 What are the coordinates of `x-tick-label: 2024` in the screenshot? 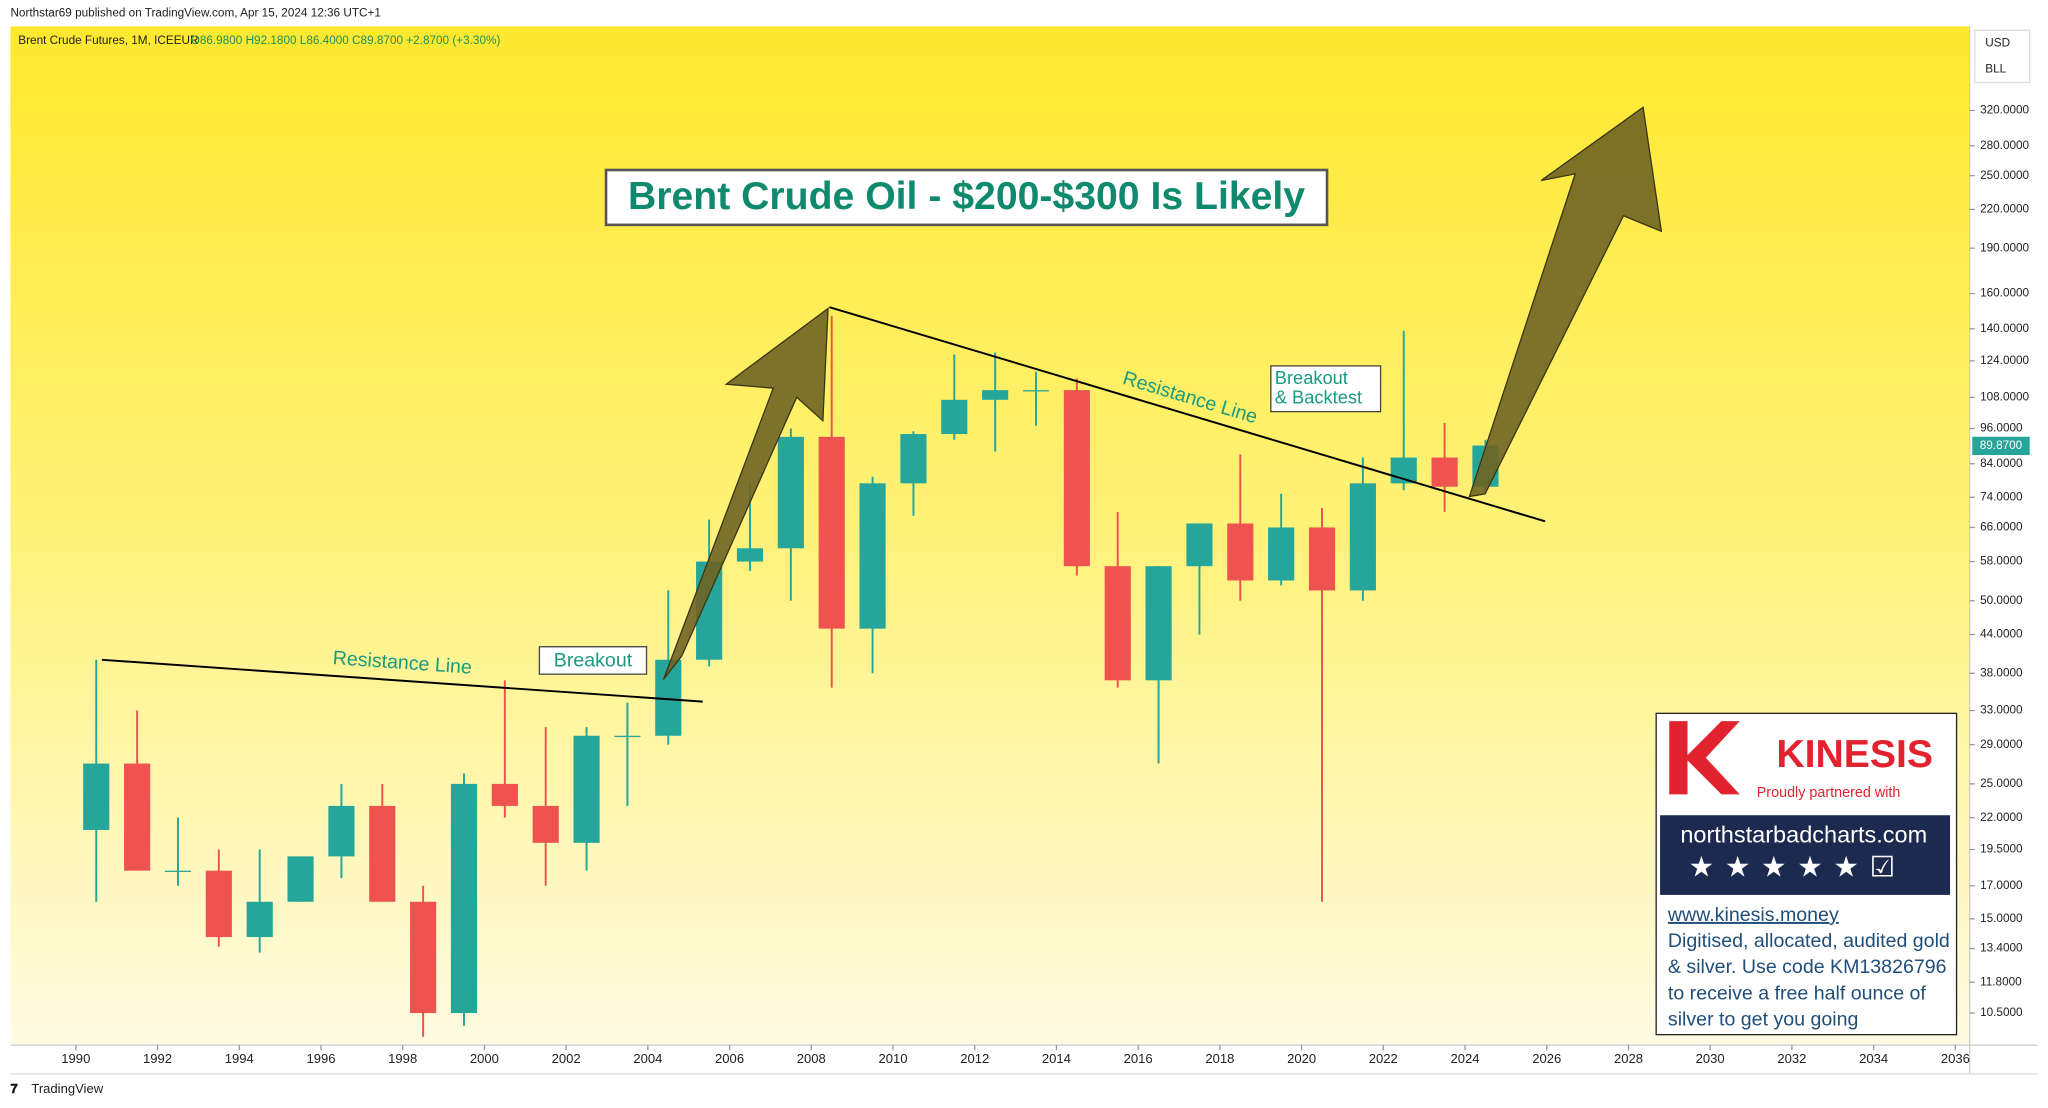 It's located at (1465, 1058).